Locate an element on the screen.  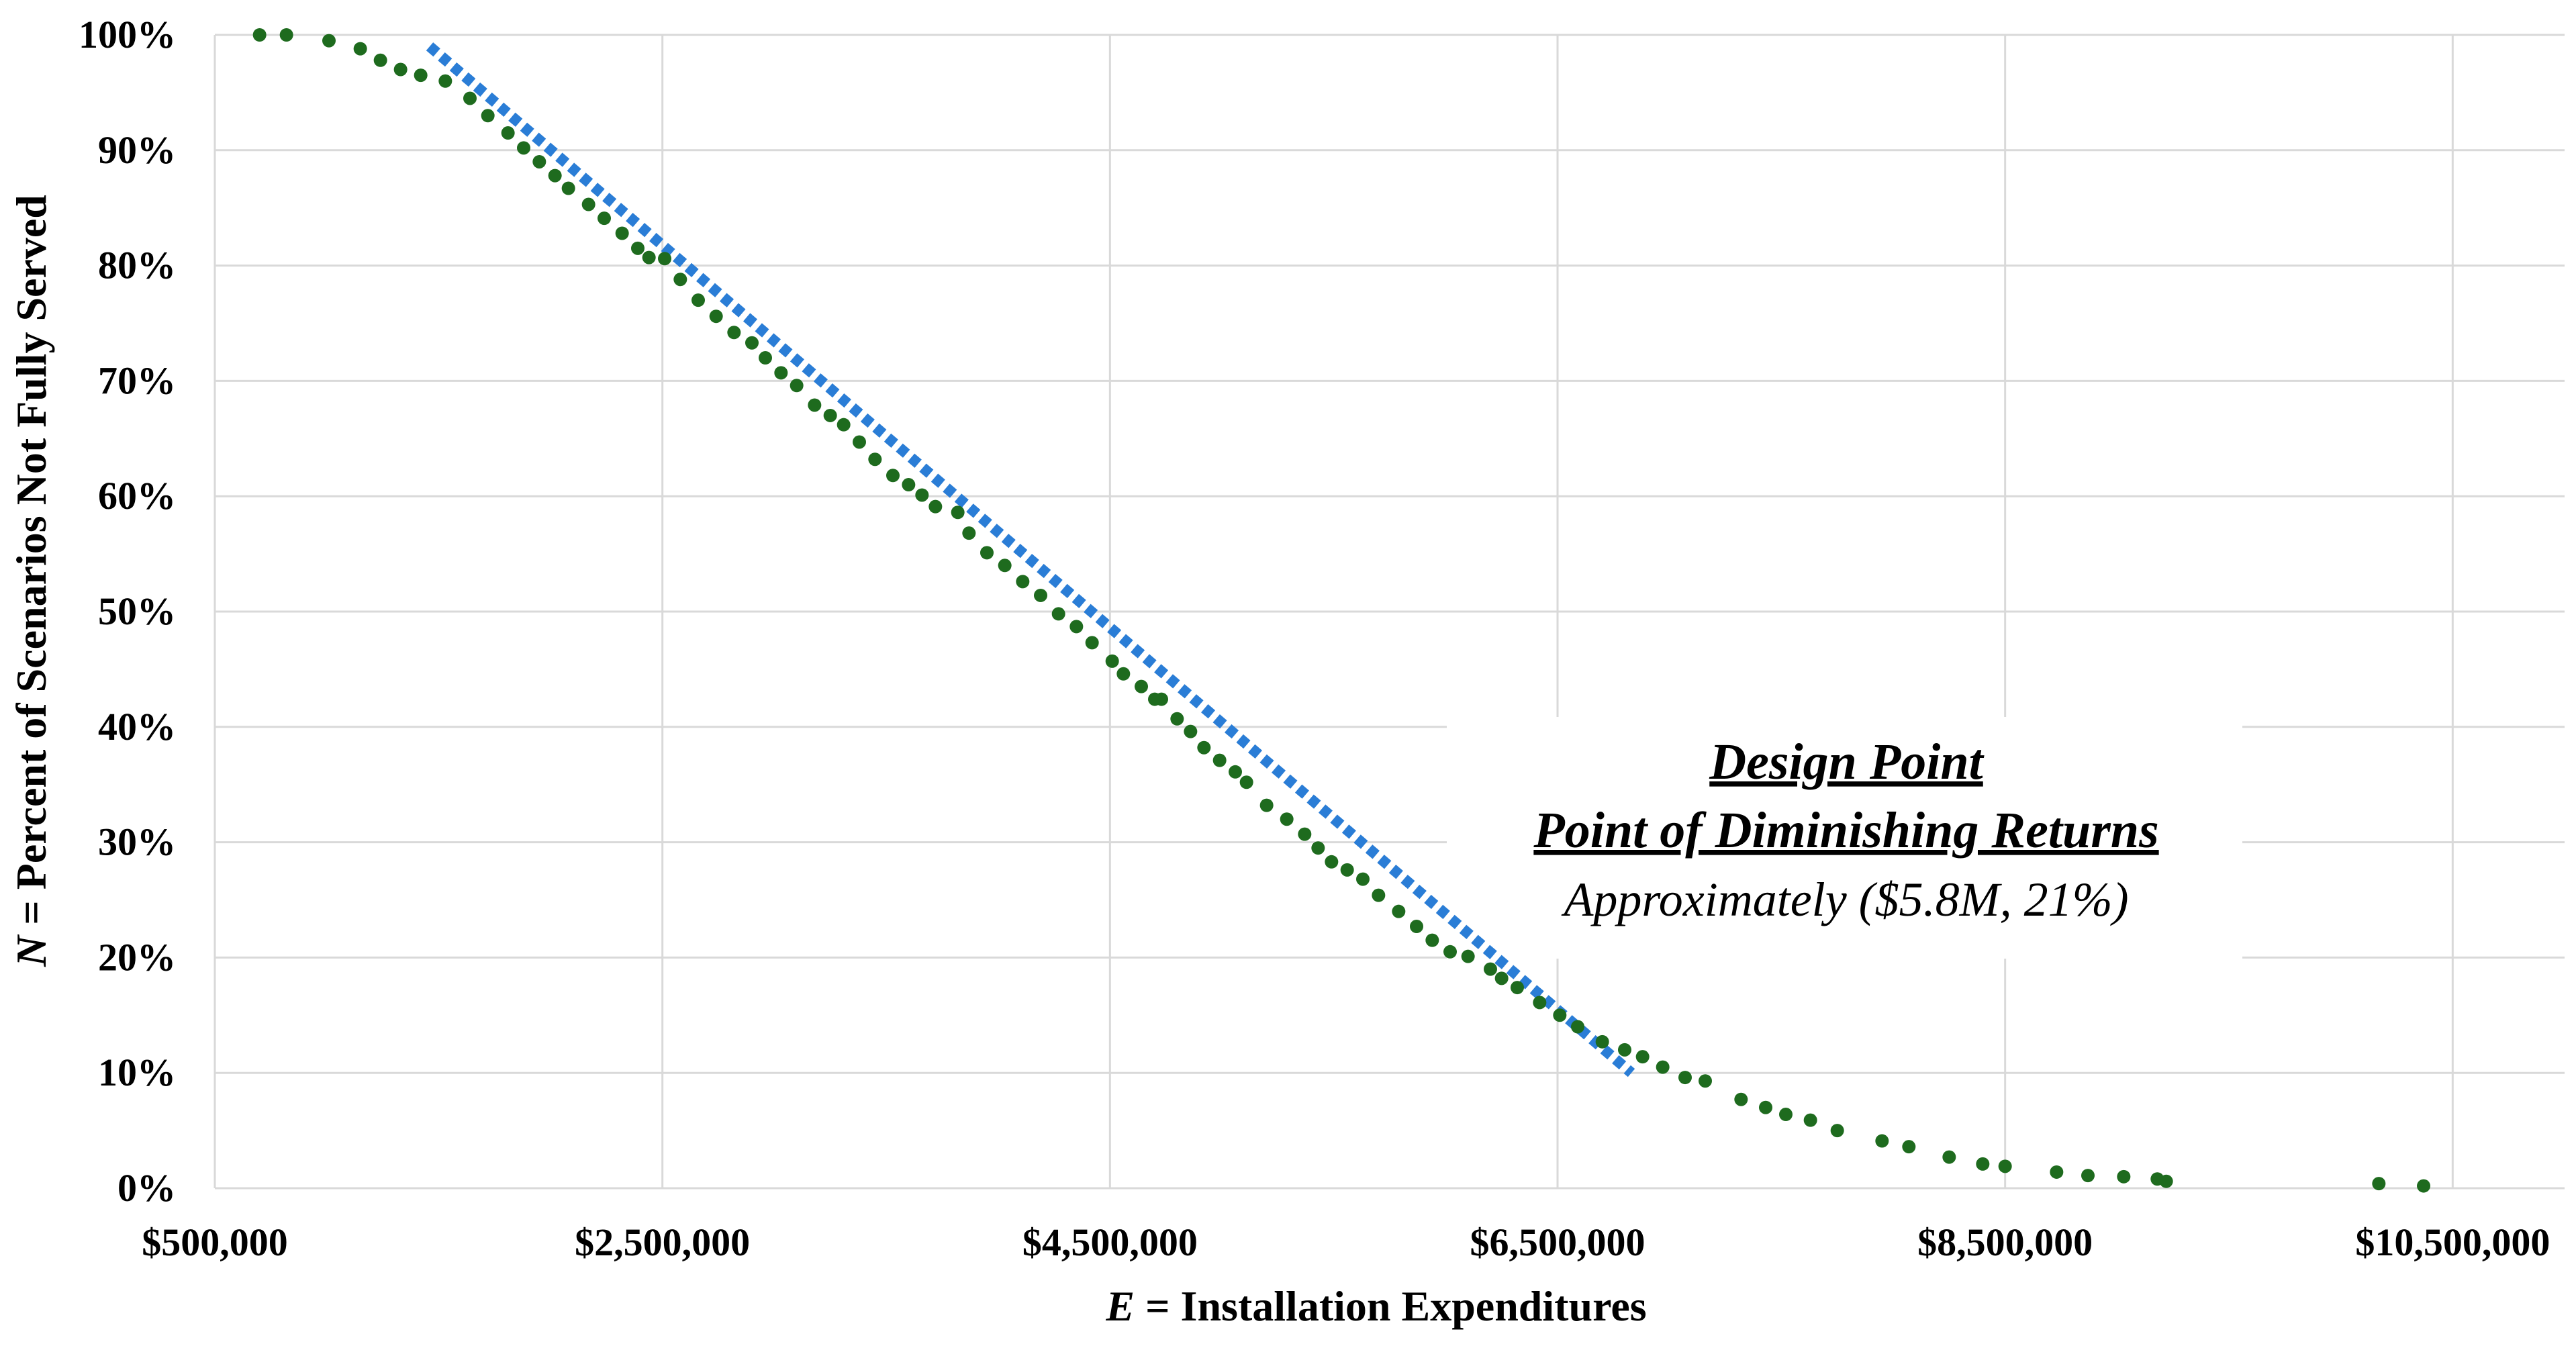
annotation-diminishing-returns: Point of Diminishing Returns is located at coordinates (1845, 830).